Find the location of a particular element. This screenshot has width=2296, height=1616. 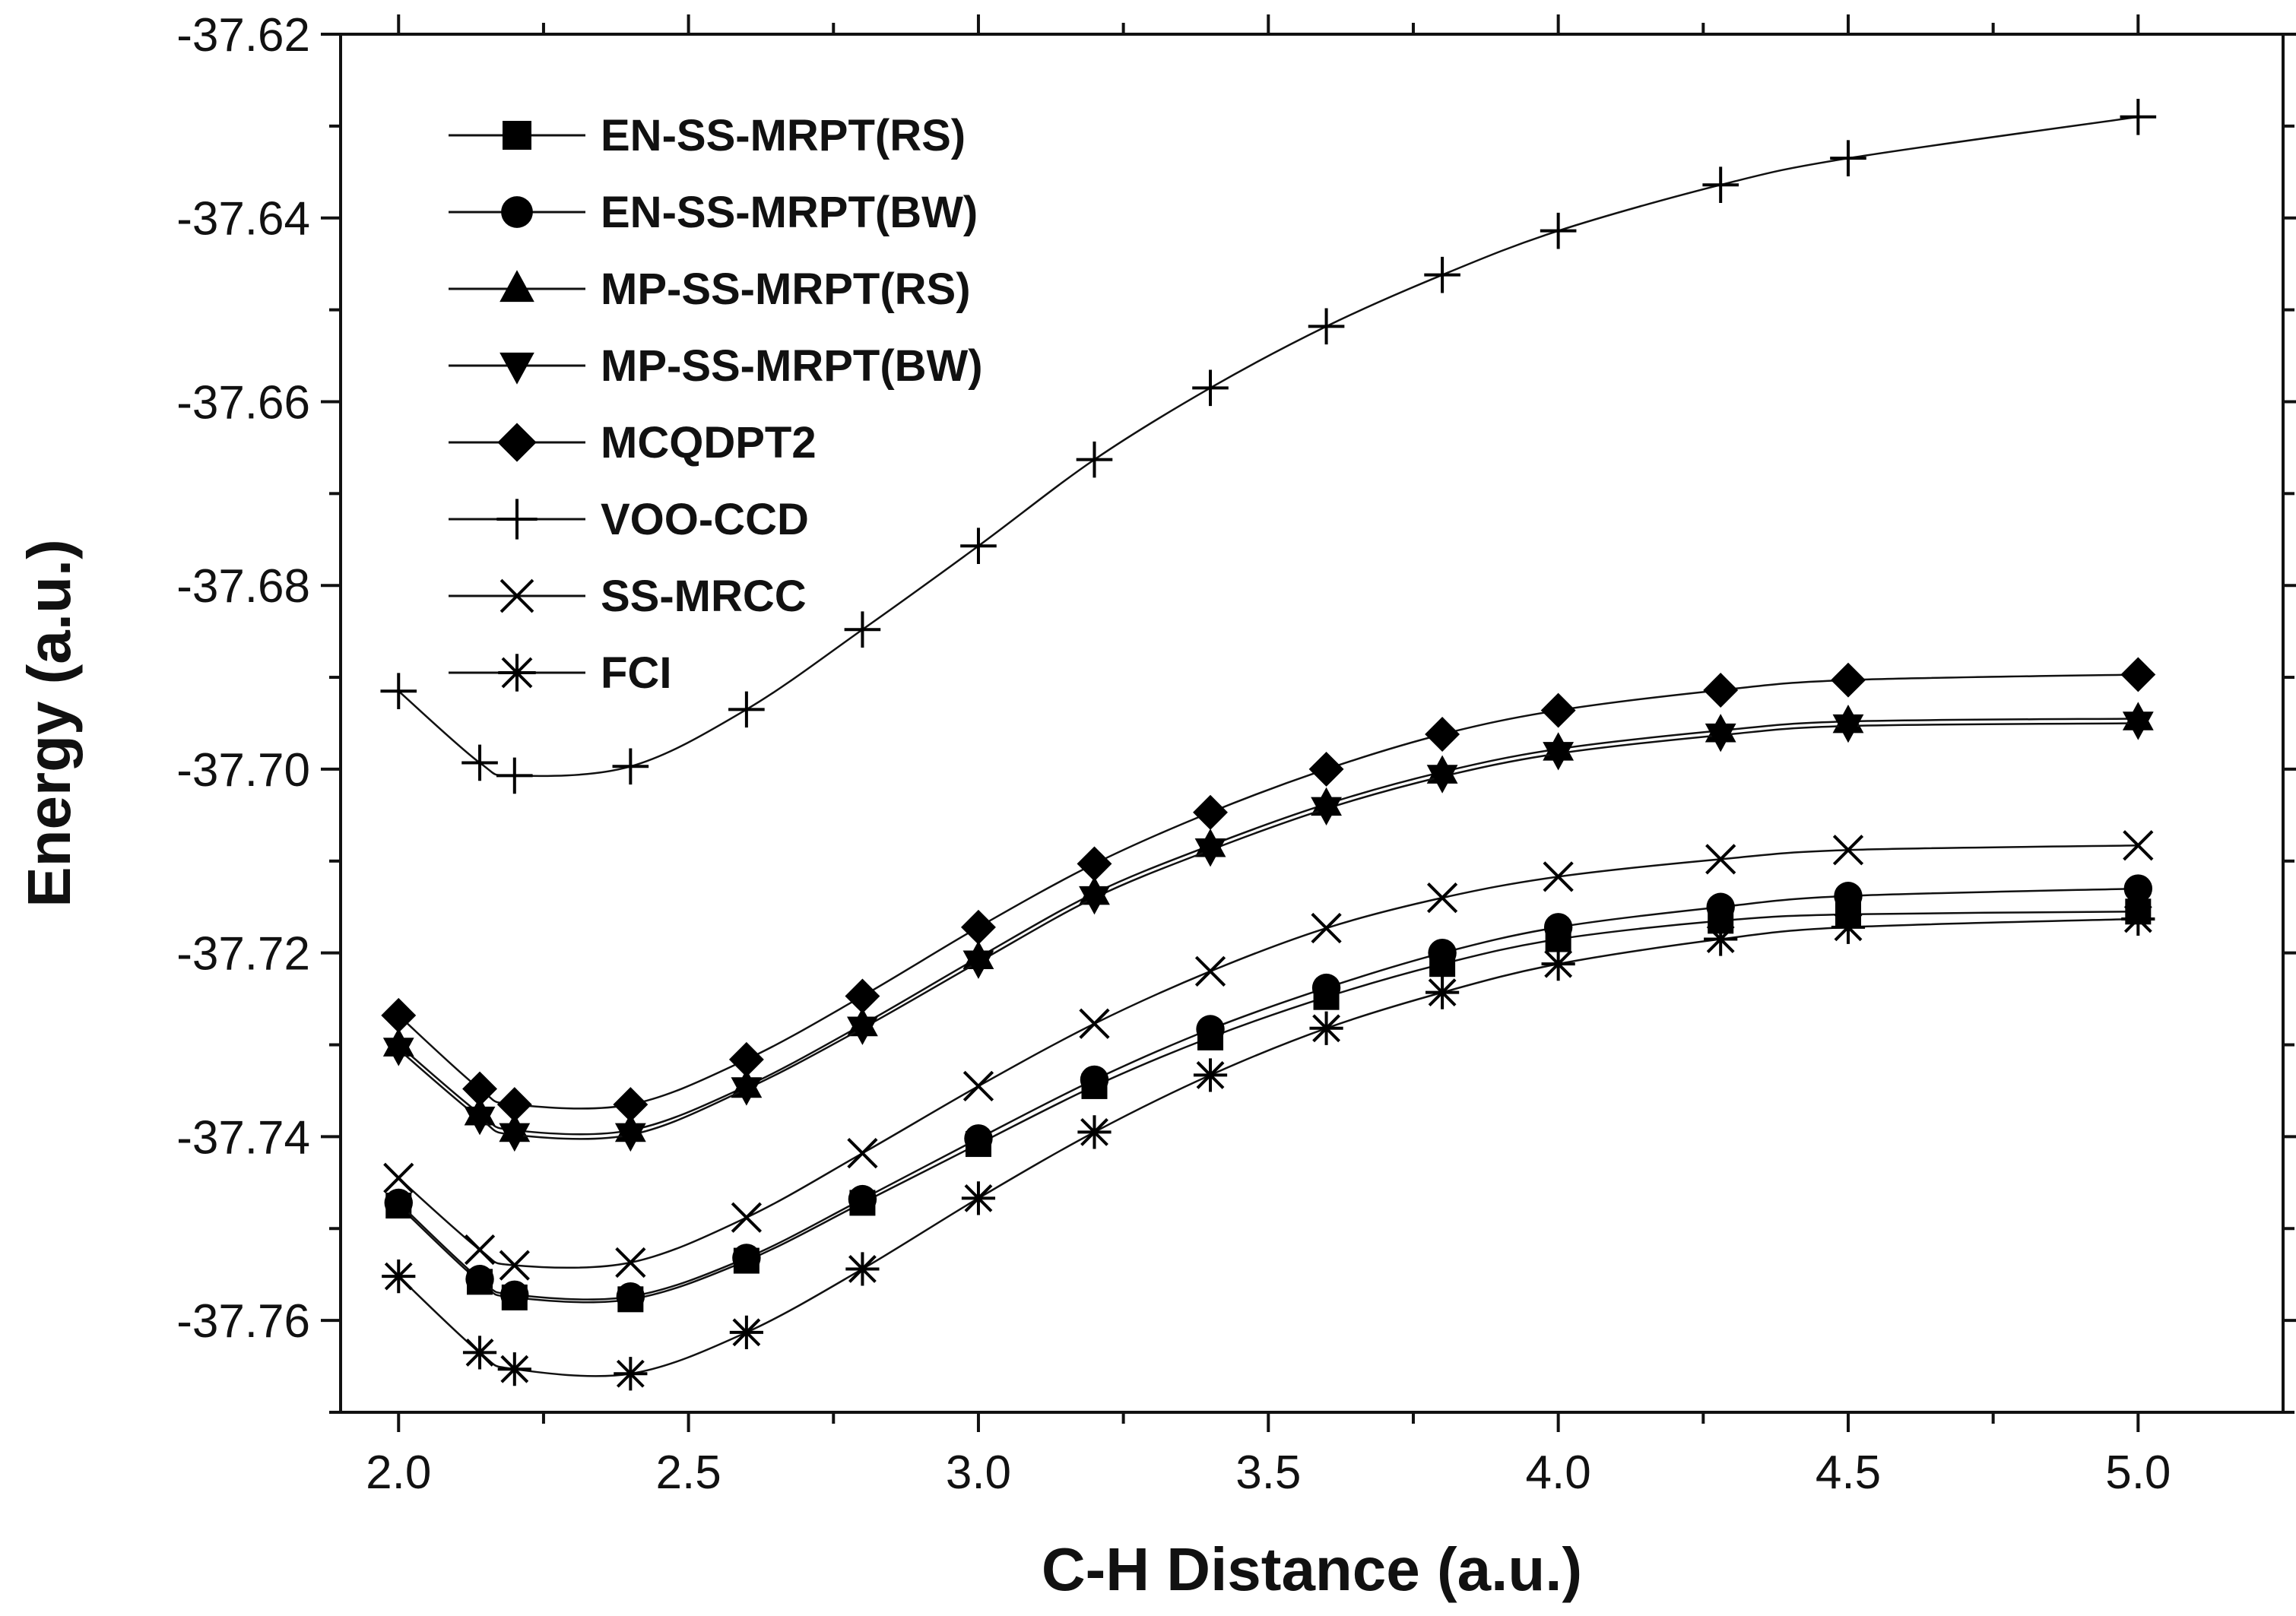

legend-entry: EN-SS-MRPT(RS) is located at coordinates (707, 135).